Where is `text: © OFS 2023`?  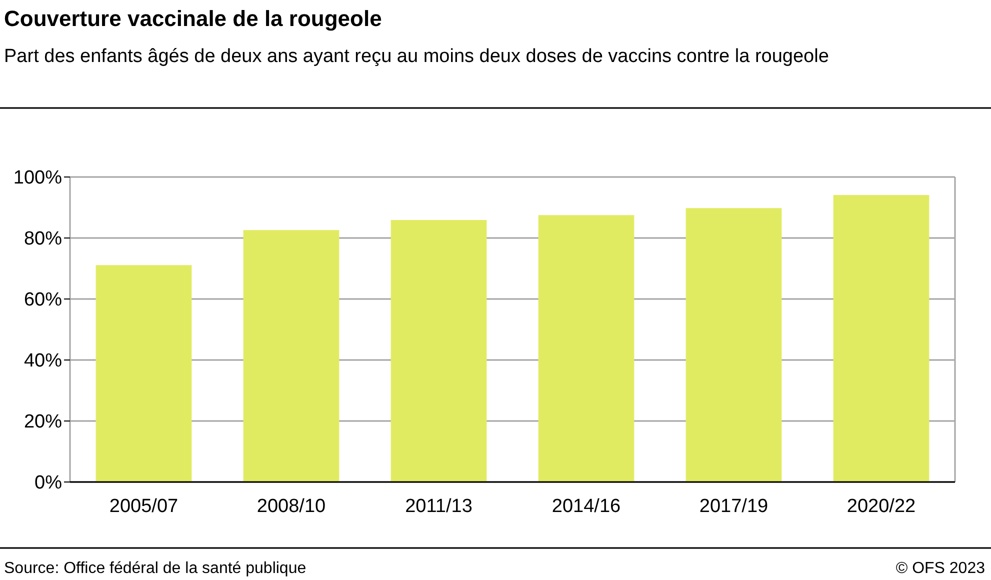
text: © OFS 2023 is located at coordinates (941, 568).